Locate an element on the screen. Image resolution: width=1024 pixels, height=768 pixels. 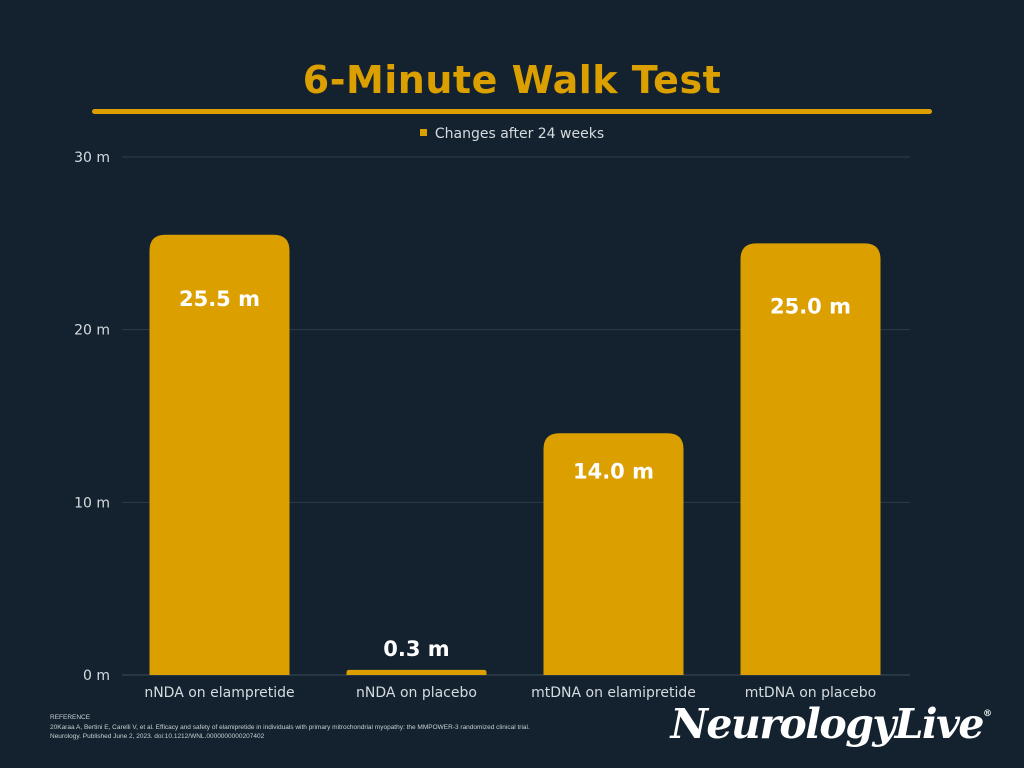
data-label: 25.0 m is located at coordinates (810, 306).